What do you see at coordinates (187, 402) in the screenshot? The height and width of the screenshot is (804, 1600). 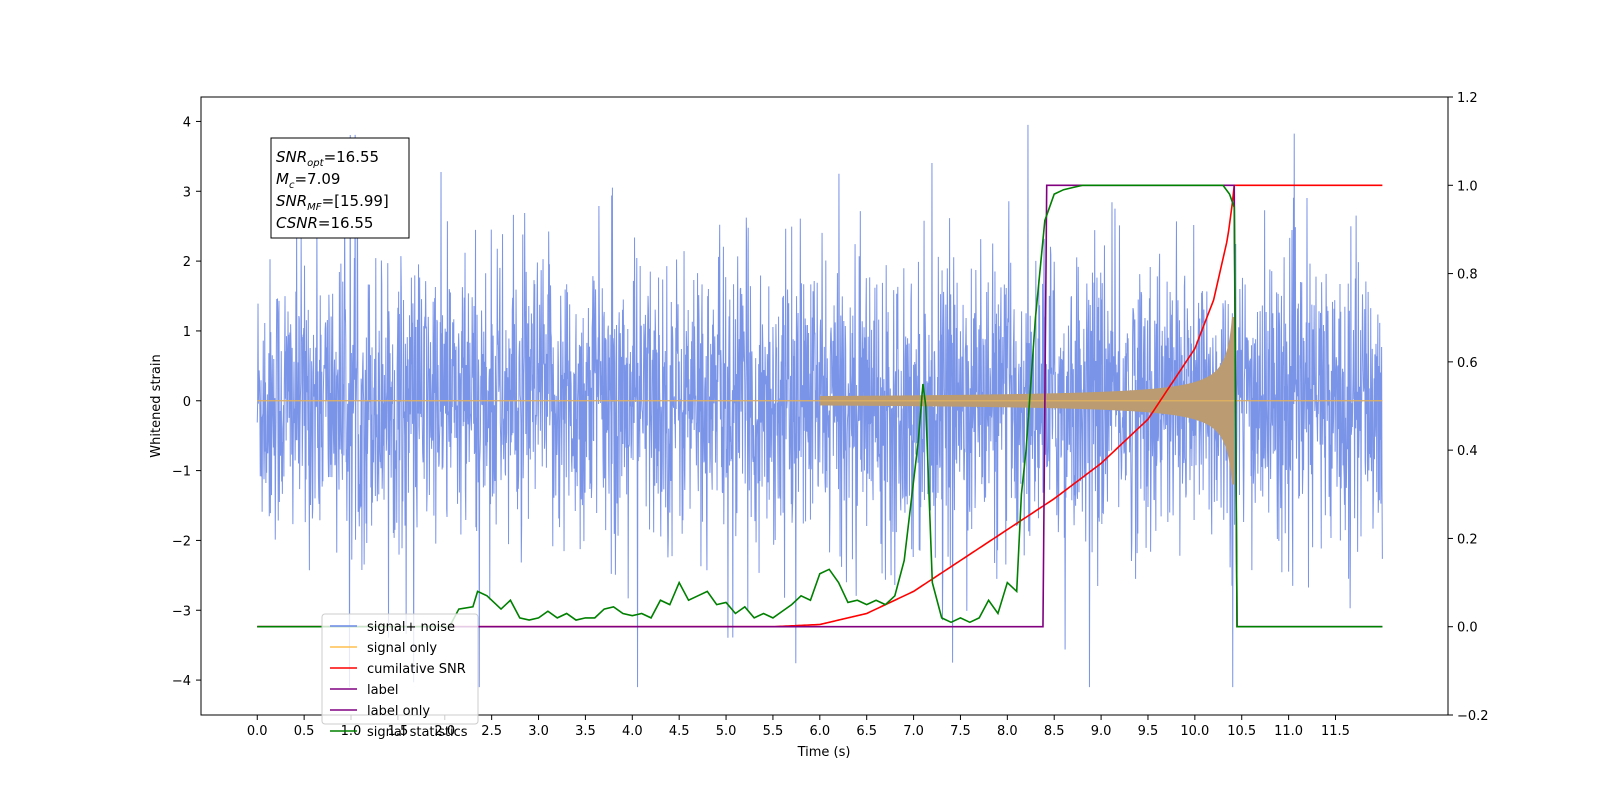 I see `y-left-tick-label: 0` at bounding box center [187, 402].